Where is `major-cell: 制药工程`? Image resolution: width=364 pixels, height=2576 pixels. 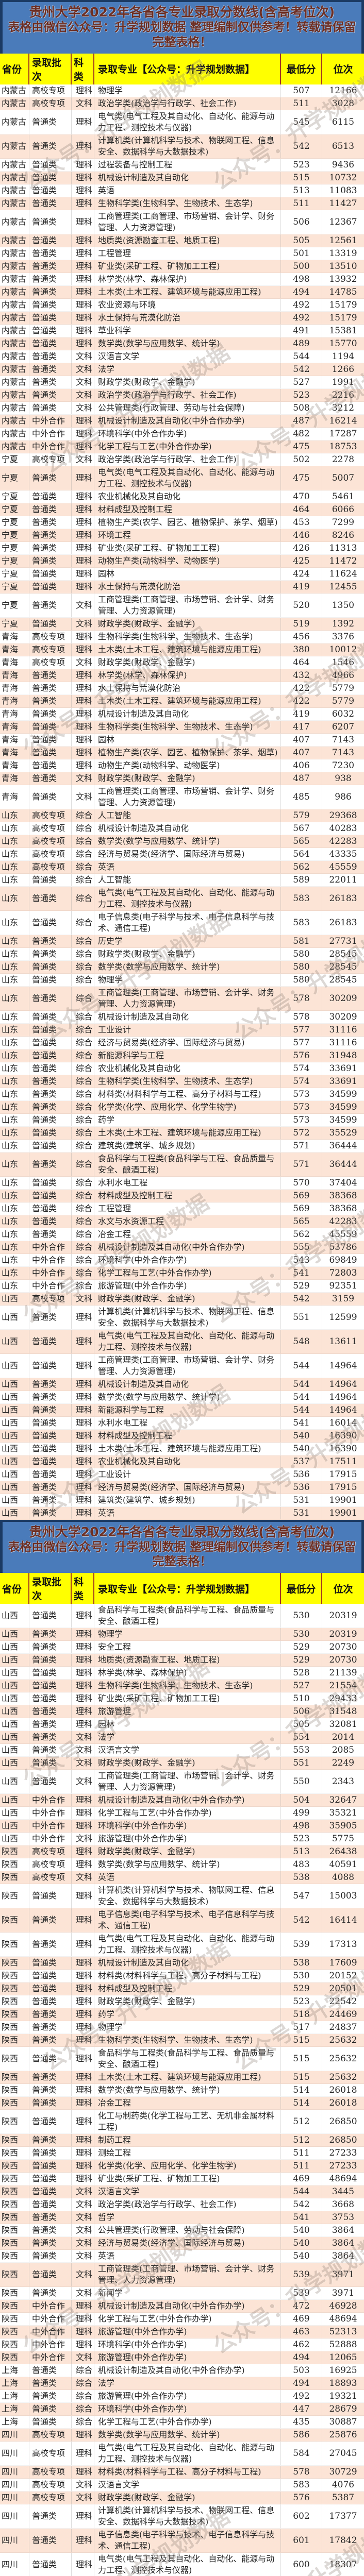
major-cell: 制药工程 is located at coordinates (187, 2140).